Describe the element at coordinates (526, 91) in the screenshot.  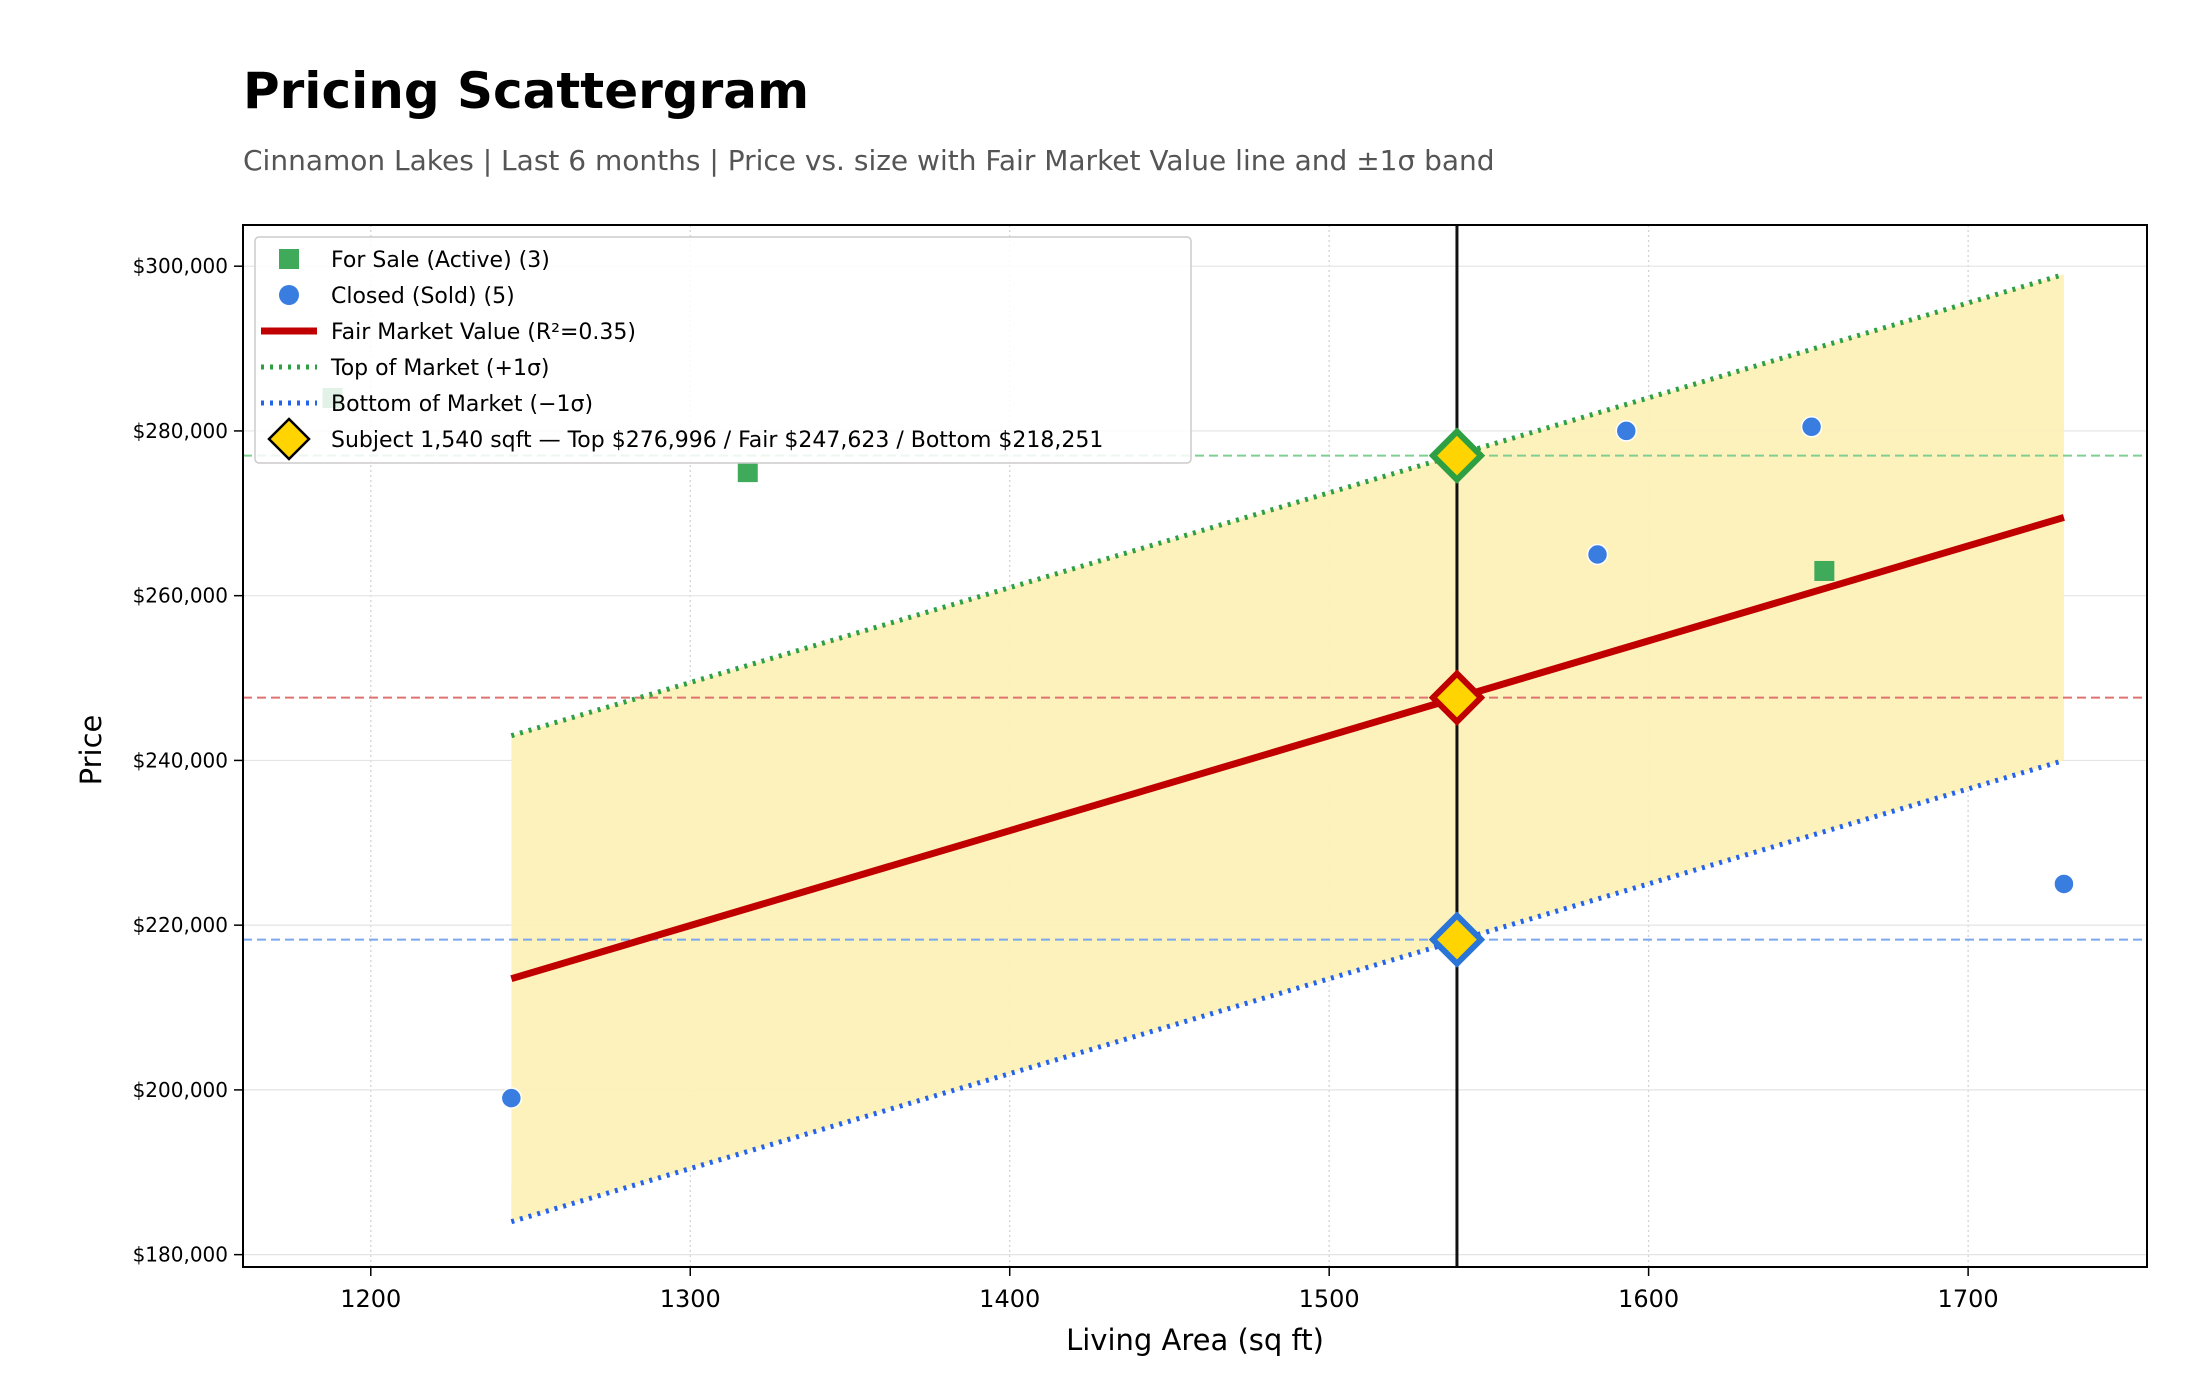
I see `chart-title: Pricing Scattergram` at that location.